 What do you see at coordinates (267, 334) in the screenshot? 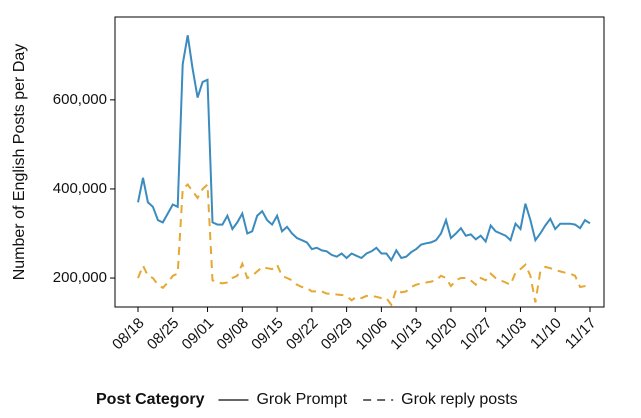
I see `x-tick-label: 09/15` at bounding box center [267, 334].